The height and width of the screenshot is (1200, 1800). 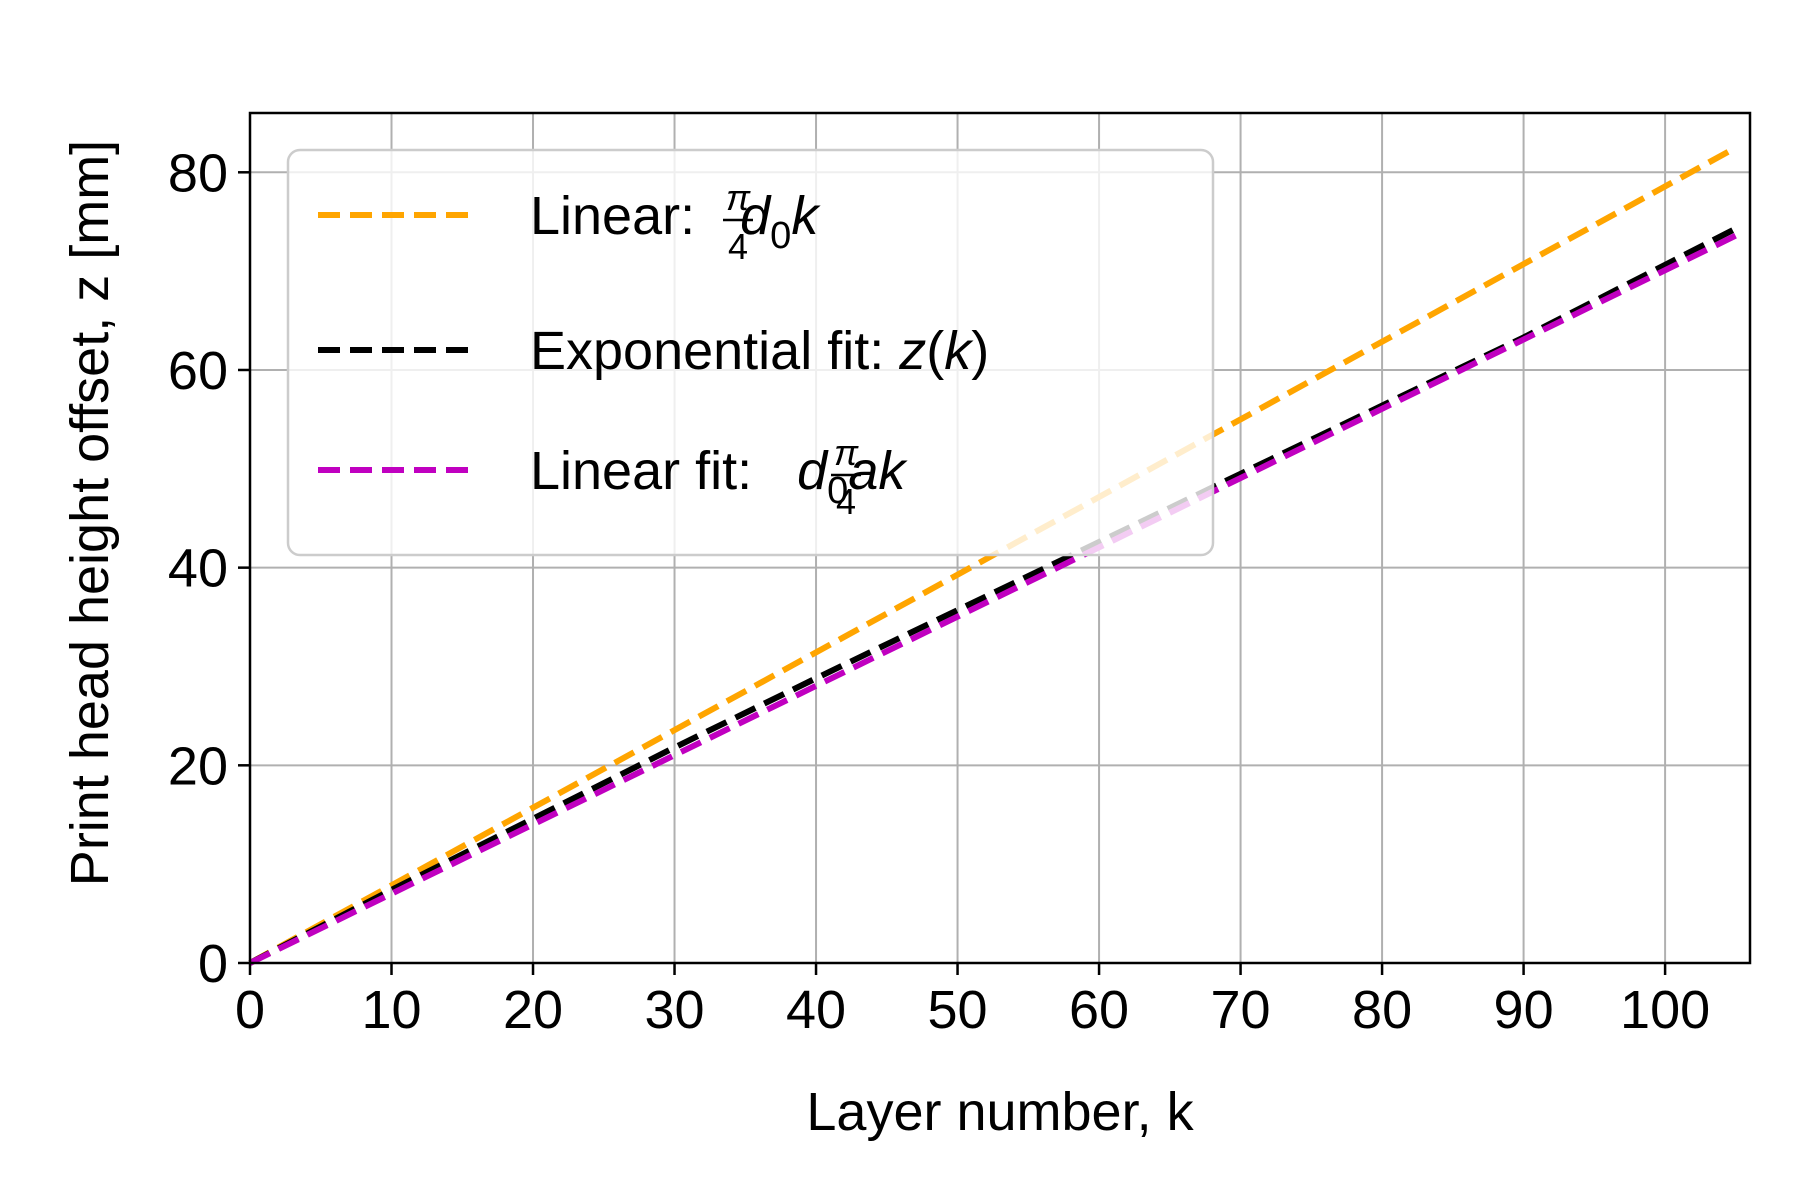 I want to click on legend-part: ak, so click(x=878, y=471).